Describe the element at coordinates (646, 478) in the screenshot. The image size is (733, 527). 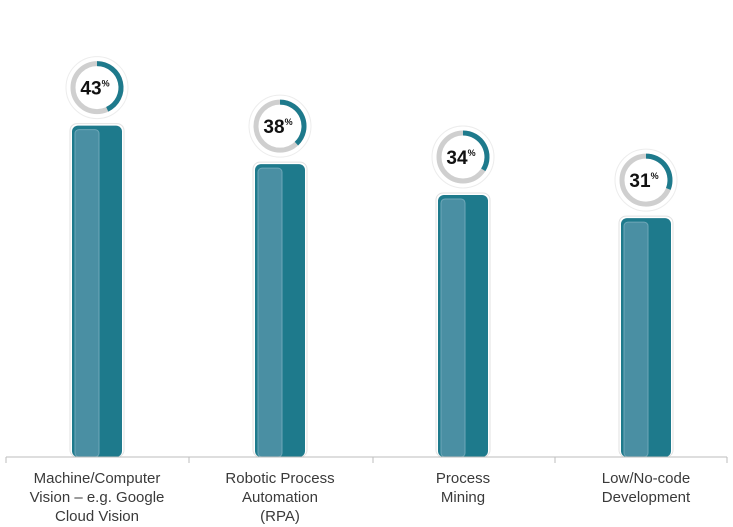
I see `x-tick-label-line: Low/No-code` at that location.